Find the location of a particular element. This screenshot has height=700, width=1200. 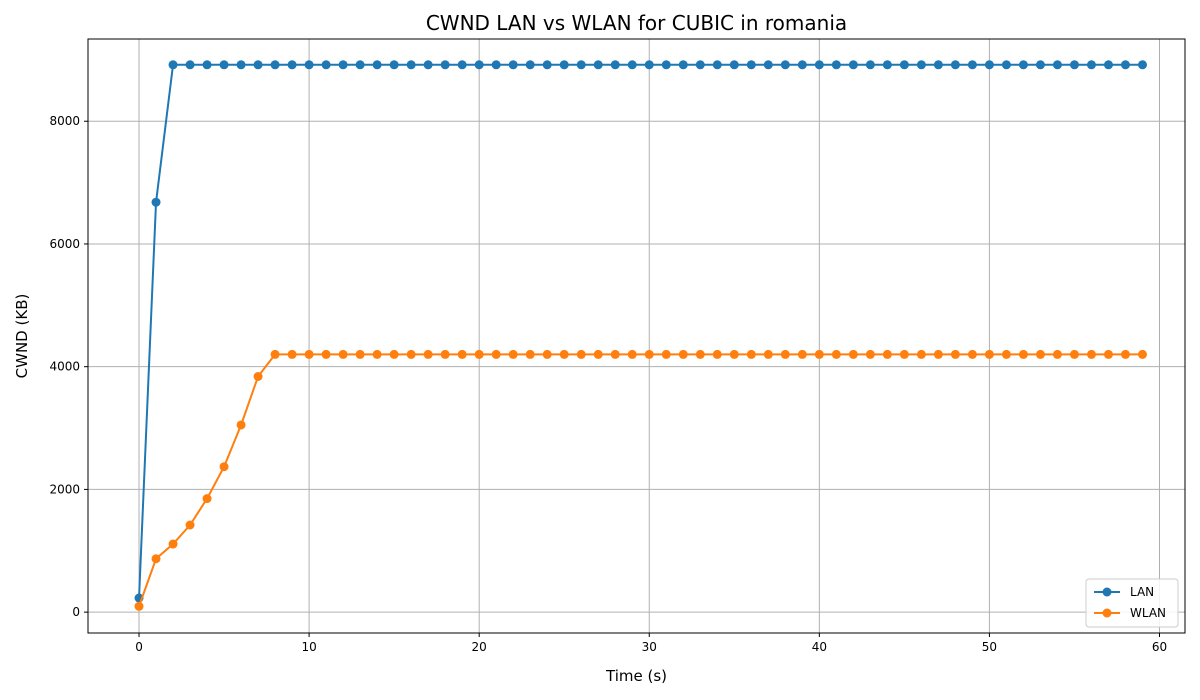

x-tick-label: 50 is located at coordinates (989, 647).